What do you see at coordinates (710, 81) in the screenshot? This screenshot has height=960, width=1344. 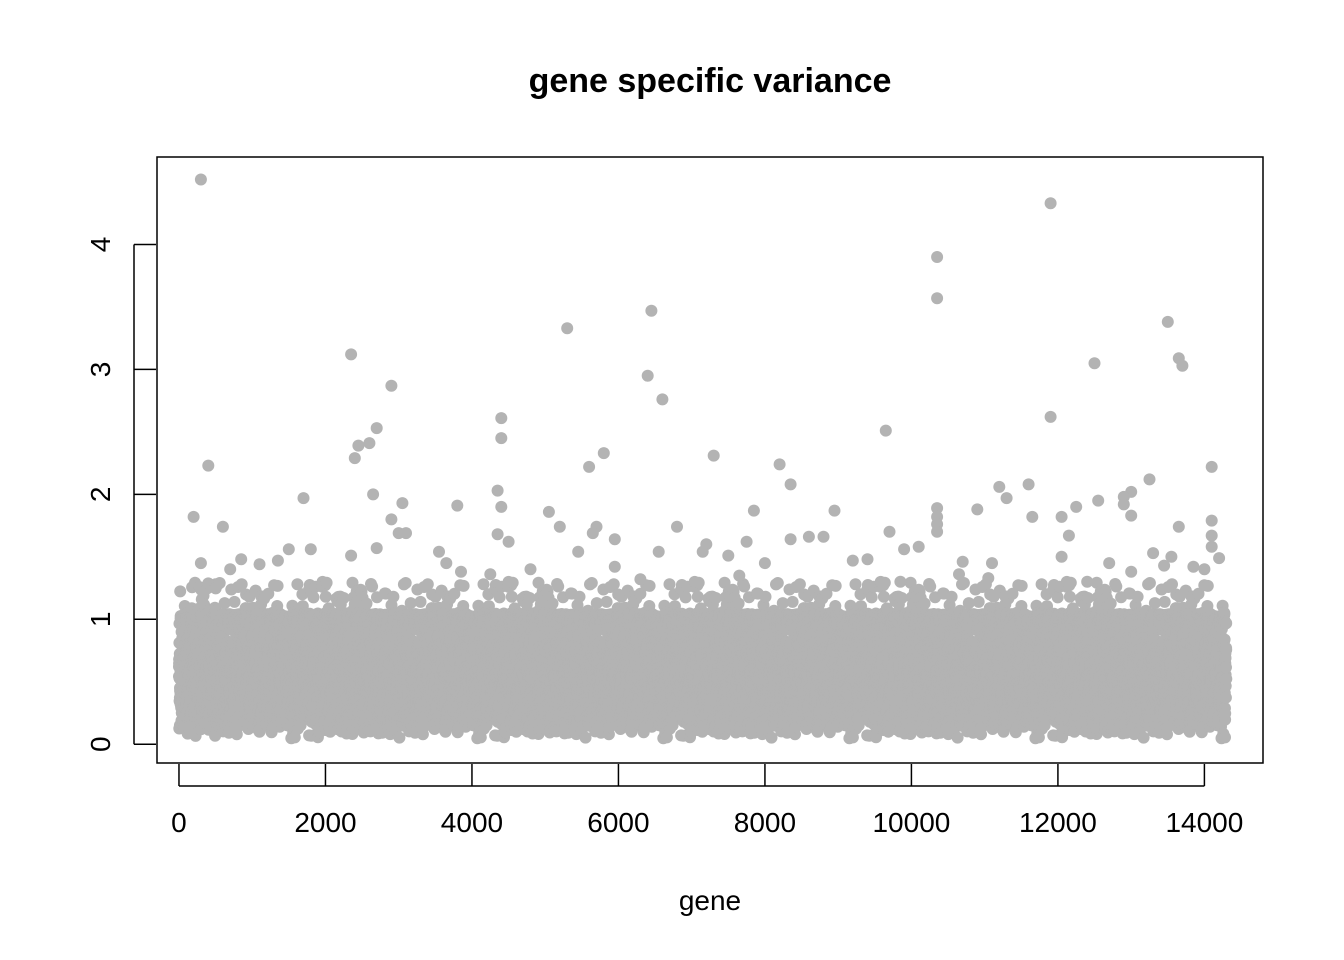 I see `chart-title: gene specific variance` at bounding box center [710, 81].